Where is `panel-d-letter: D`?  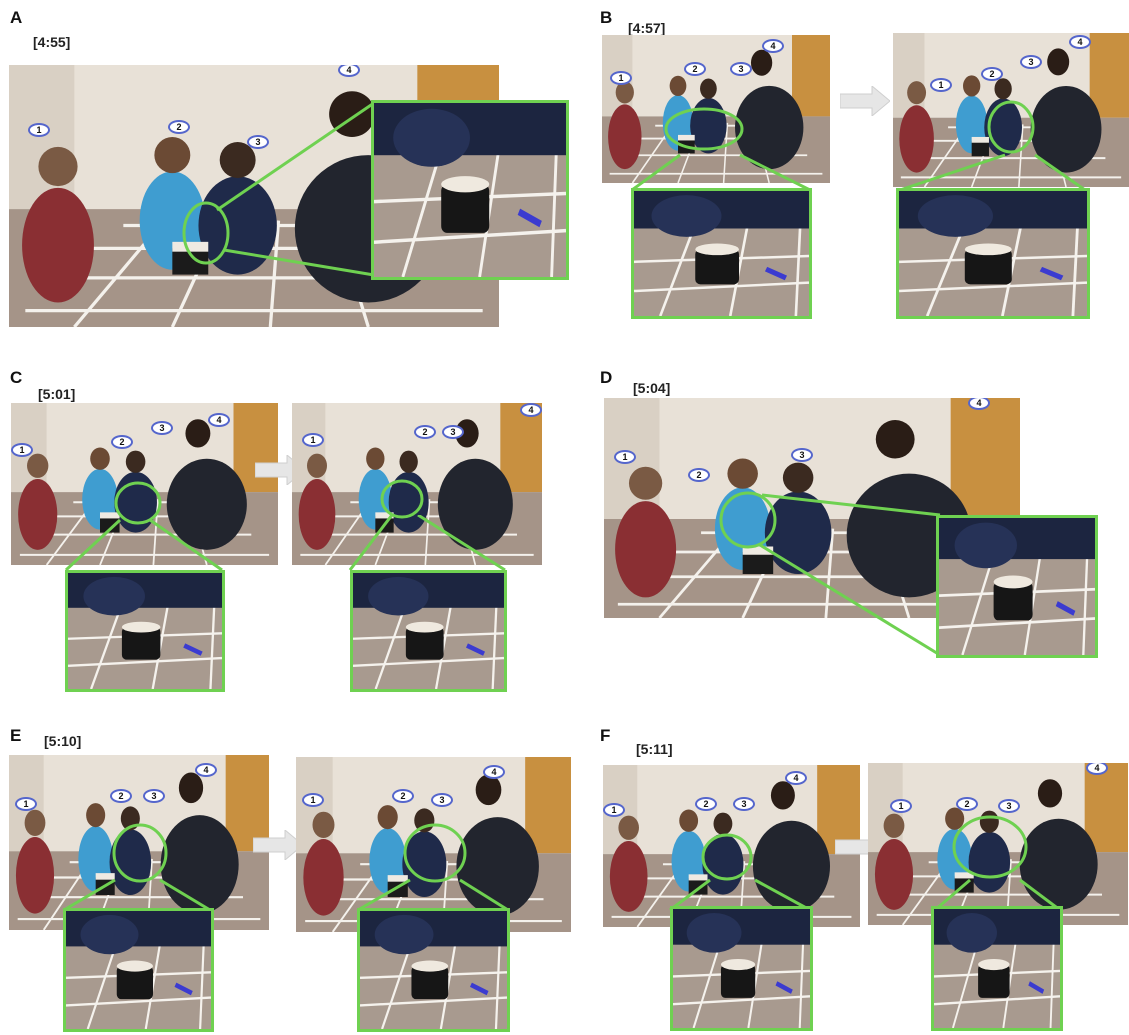 panel-d-letter: D is located at coordinates (606, 377).